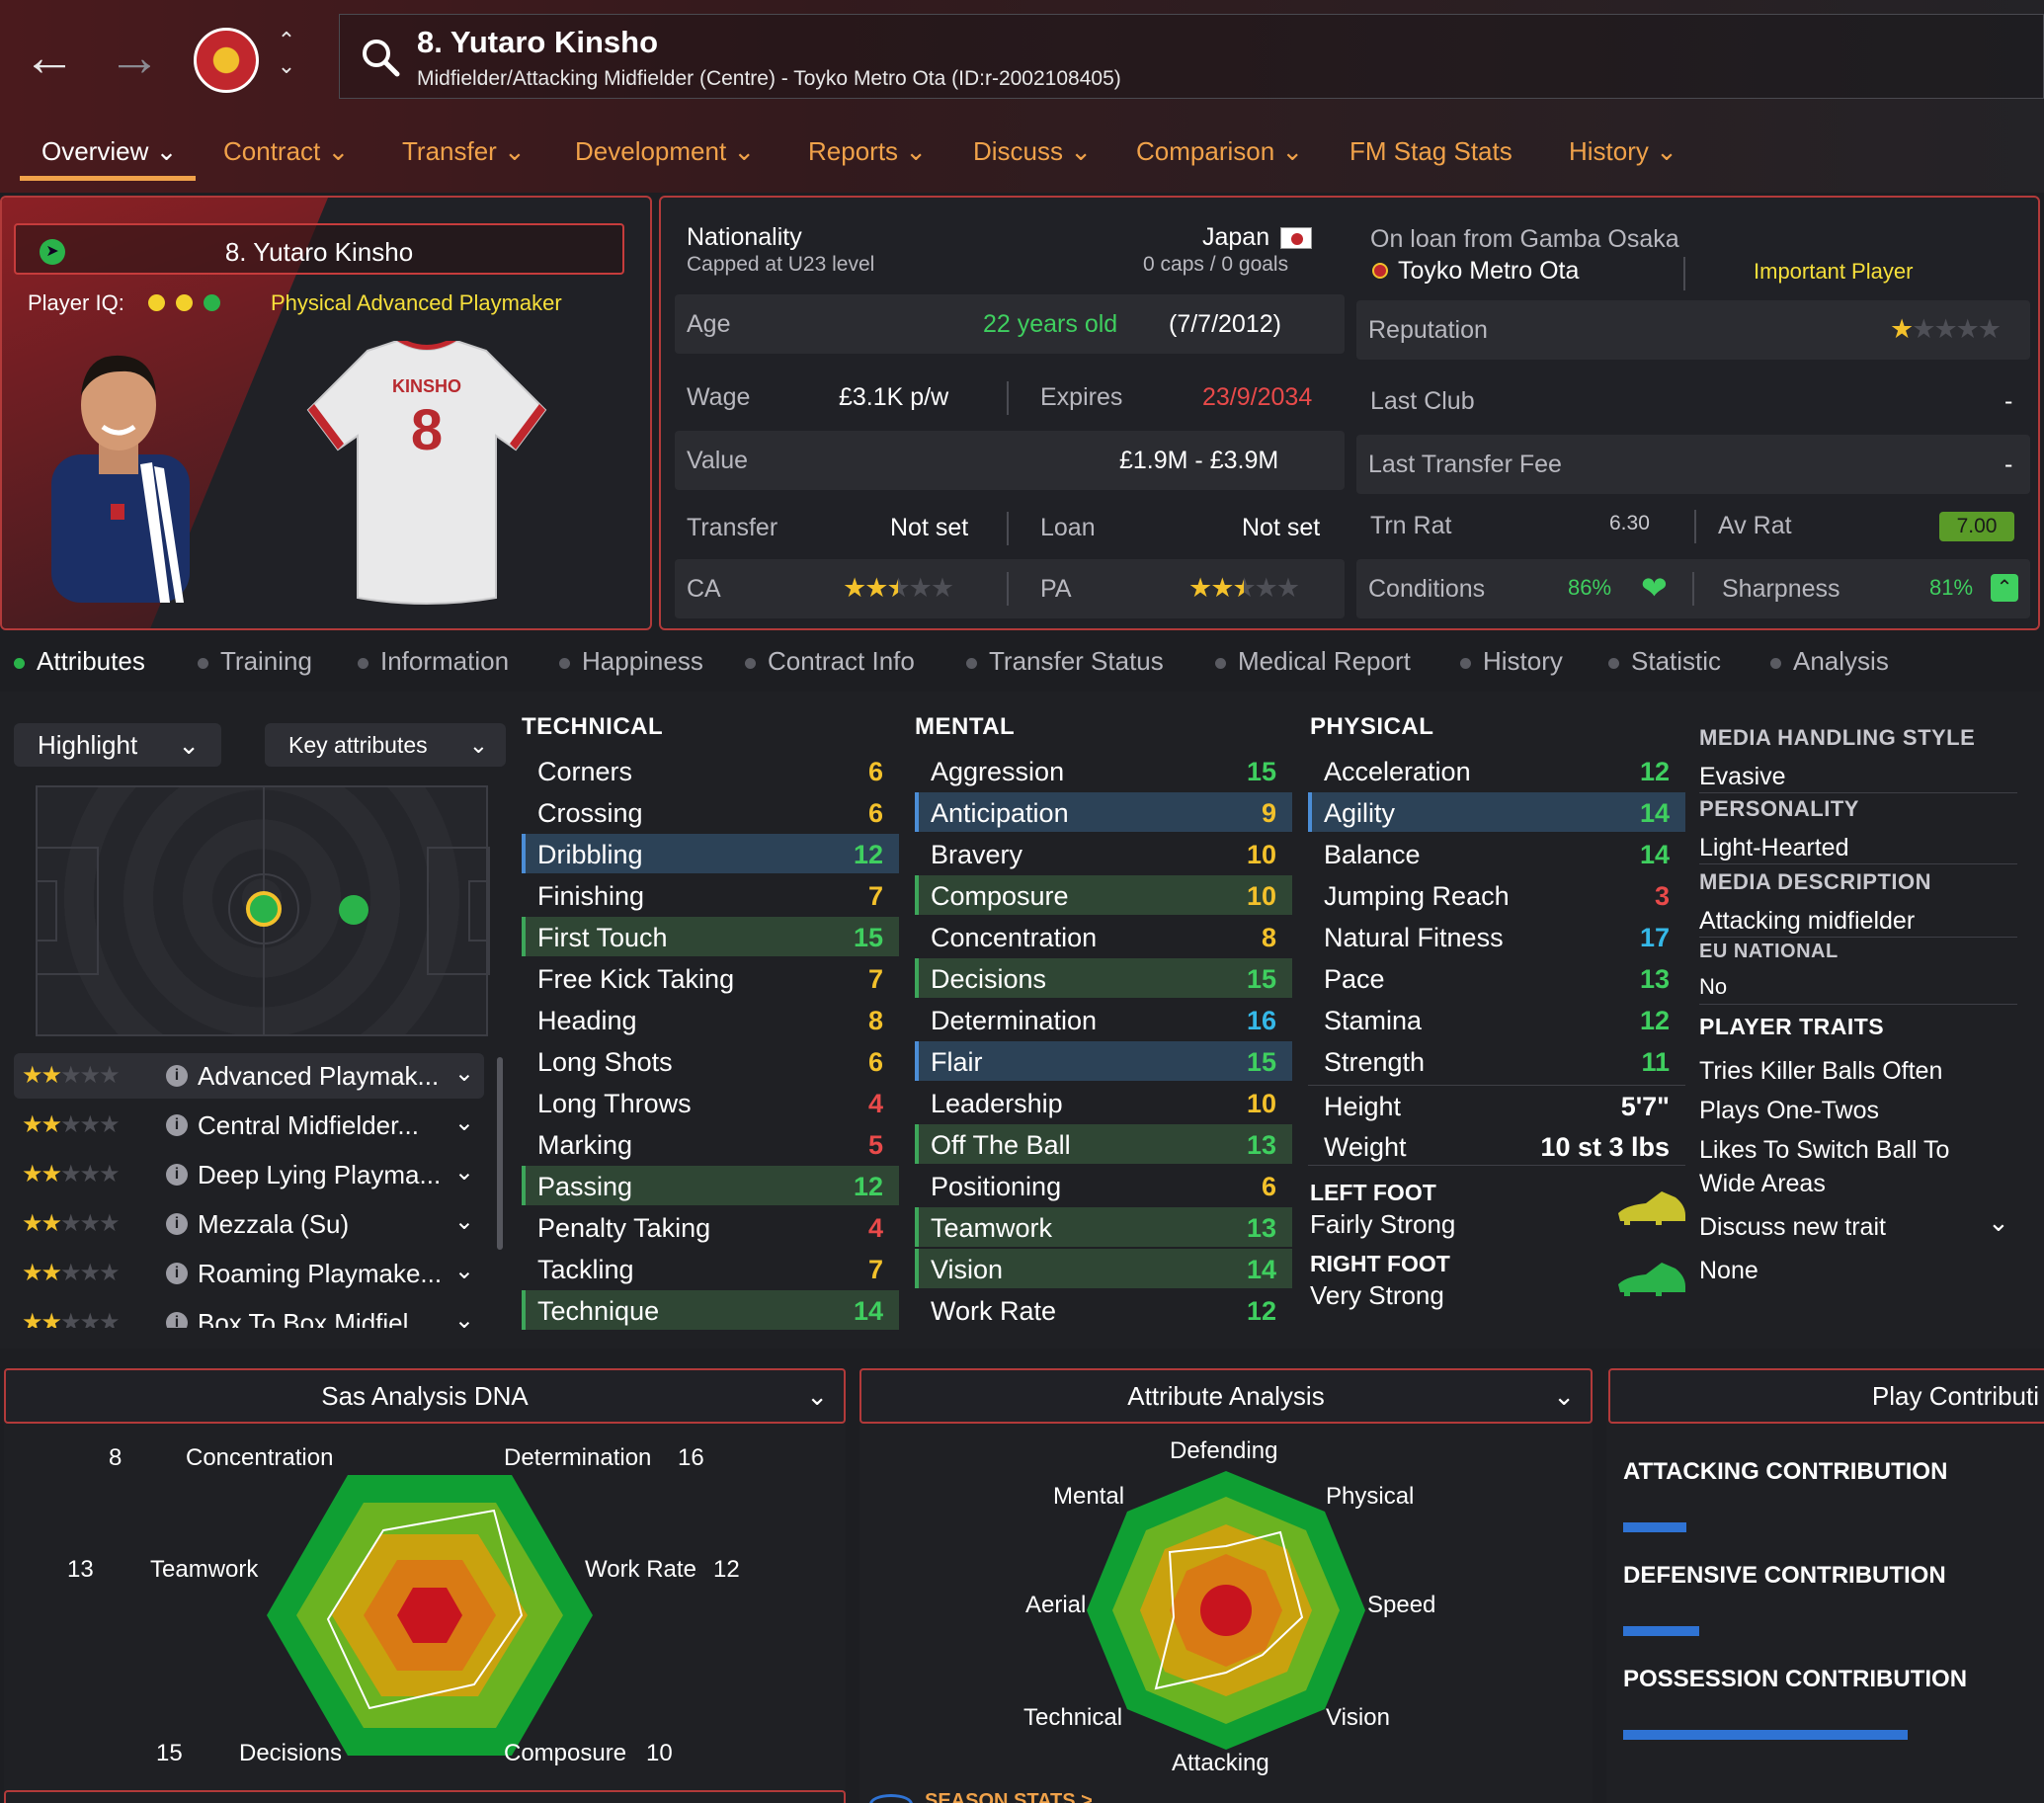  What do you see at coordinates (1103, 1268) in the screenshot?
I see `attribute-row: Vision 14` at bounding box center [1103, 1268].